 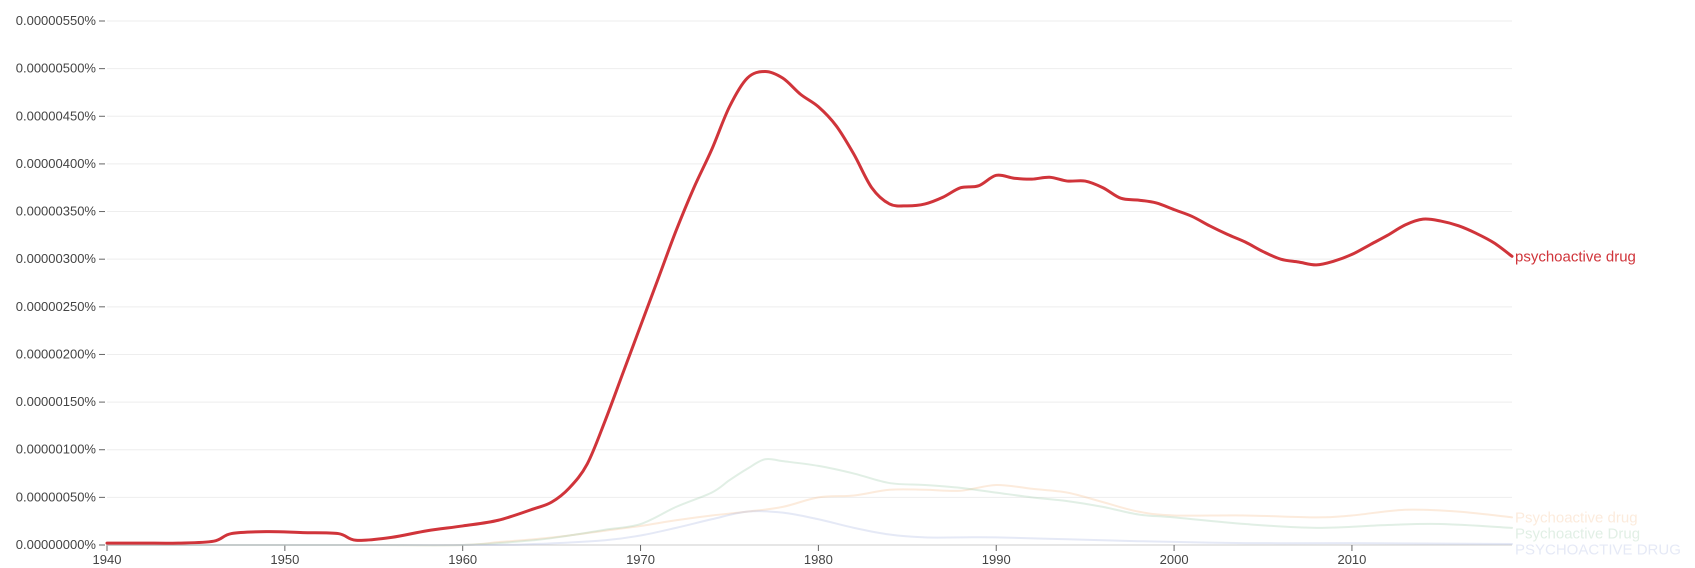 What do you see at coordinates (56, 68) in the screenshot?
I see `y-tick-label: 0.00000500%` at bounding box center [56, 68].